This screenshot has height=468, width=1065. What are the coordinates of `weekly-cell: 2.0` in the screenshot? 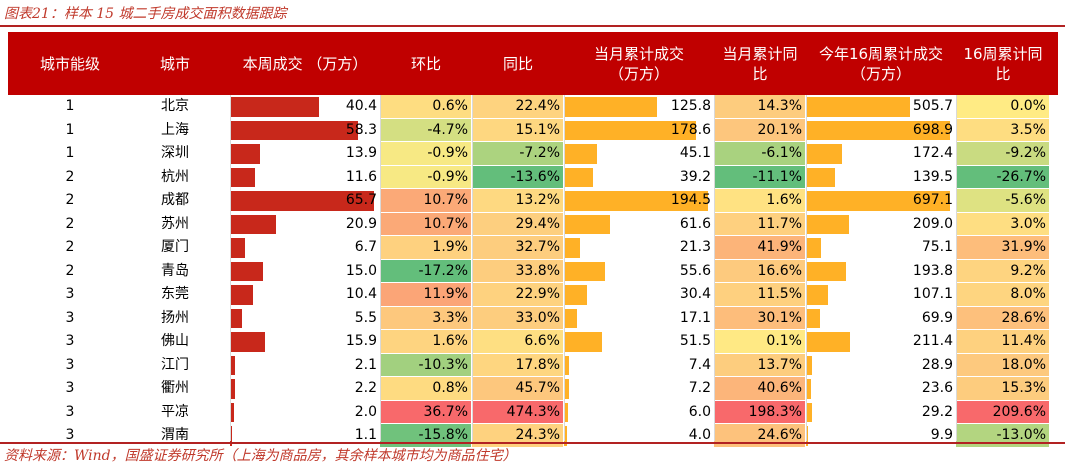 It's located at (305, 413).